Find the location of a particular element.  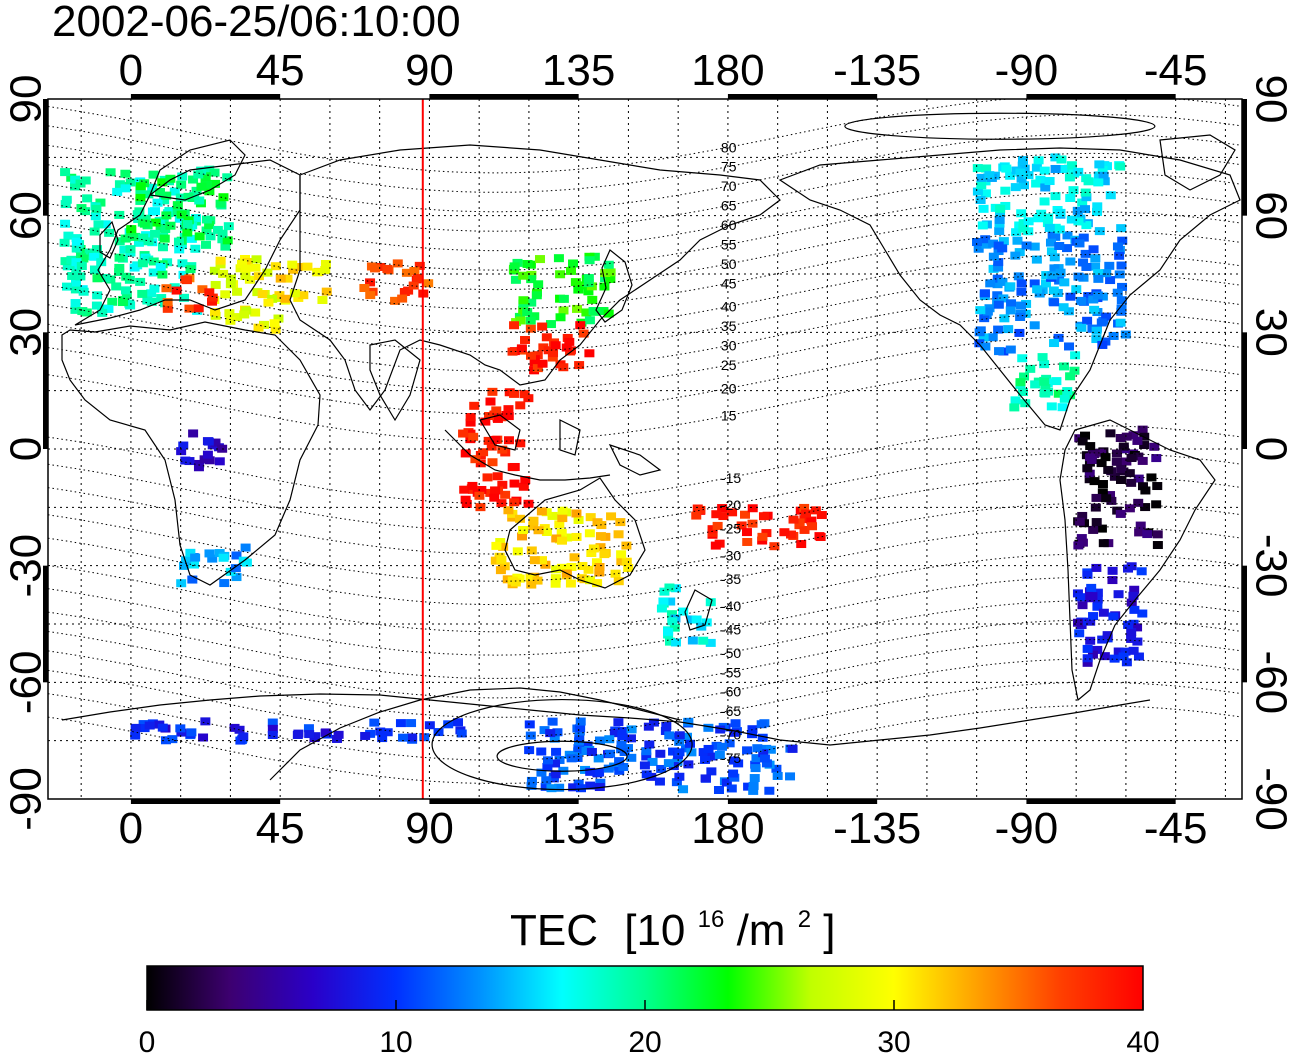

maglat-label: -55 is located at coordinates (731, 672).